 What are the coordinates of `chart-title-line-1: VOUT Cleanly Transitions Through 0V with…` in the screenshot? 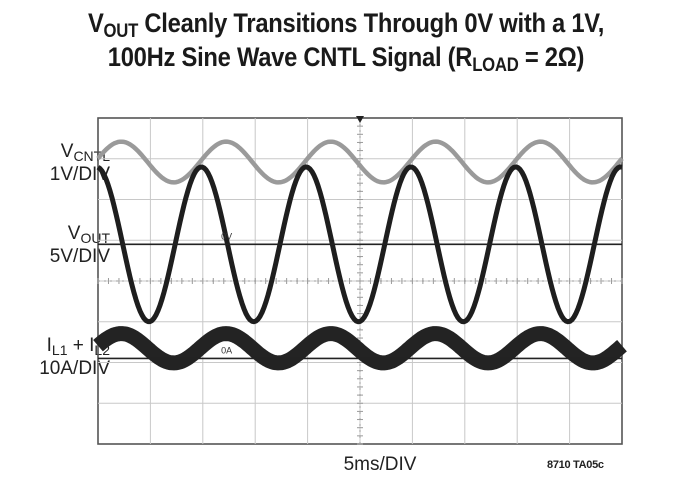 It's located at (346, 25).